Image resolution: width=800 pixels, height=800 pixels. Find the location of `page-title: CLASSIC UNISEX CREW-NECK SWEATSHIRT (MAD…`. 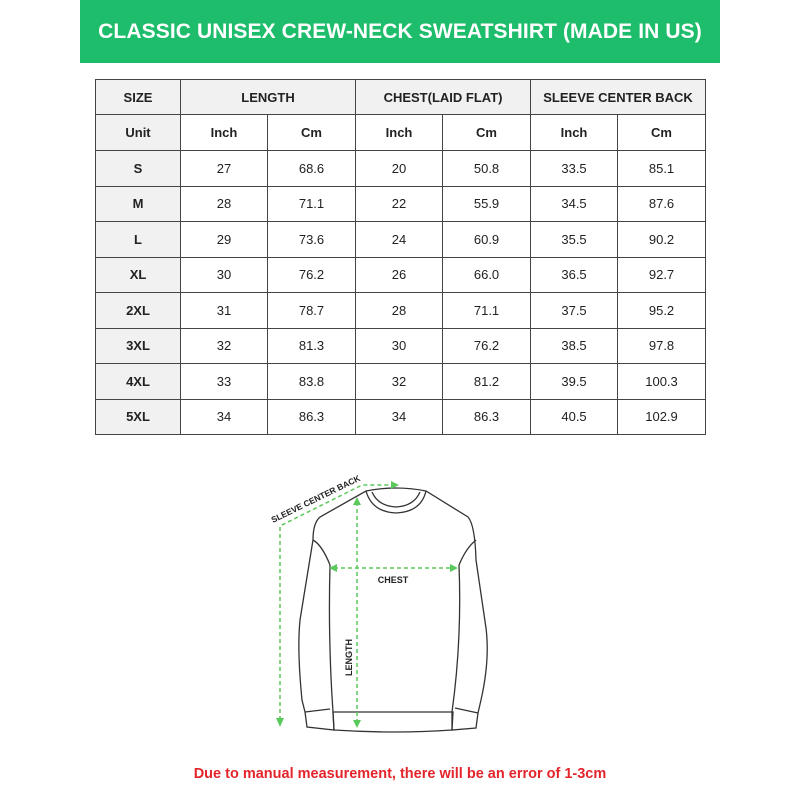

page-title: CLASSIC UNISEX CREW-NECK SWEATSHIRT (MAD… is located at coordinates (400, 31).